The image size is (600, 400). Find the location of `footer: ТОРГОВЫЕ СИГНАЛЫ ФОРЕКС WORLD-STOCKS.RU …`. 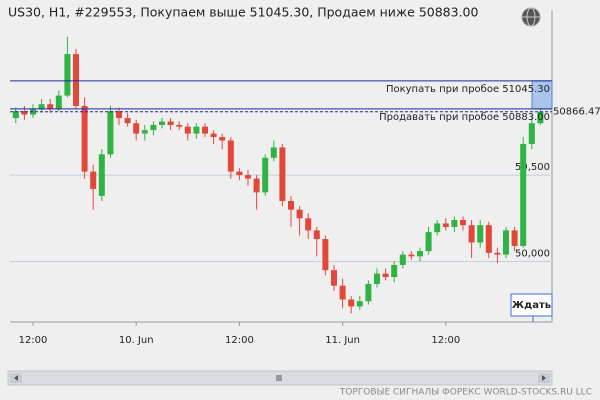

footer: ТОРГОВЫЕ СИГНАЛЫ ФОРЕКС WORLD-STOCKS.RU … is located at coordinates (465, 393).